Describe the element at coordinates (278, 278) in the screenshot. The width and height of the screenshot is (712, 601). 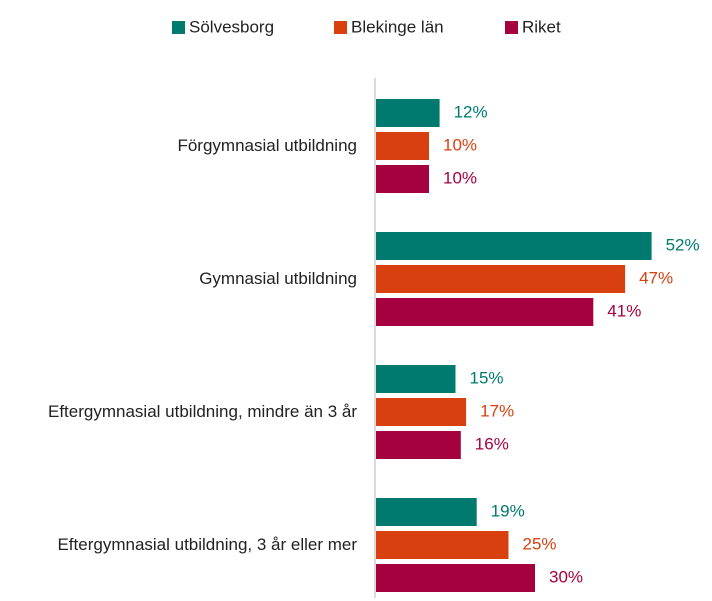
I see `category-label: Gymnasial utbildning` at that location.